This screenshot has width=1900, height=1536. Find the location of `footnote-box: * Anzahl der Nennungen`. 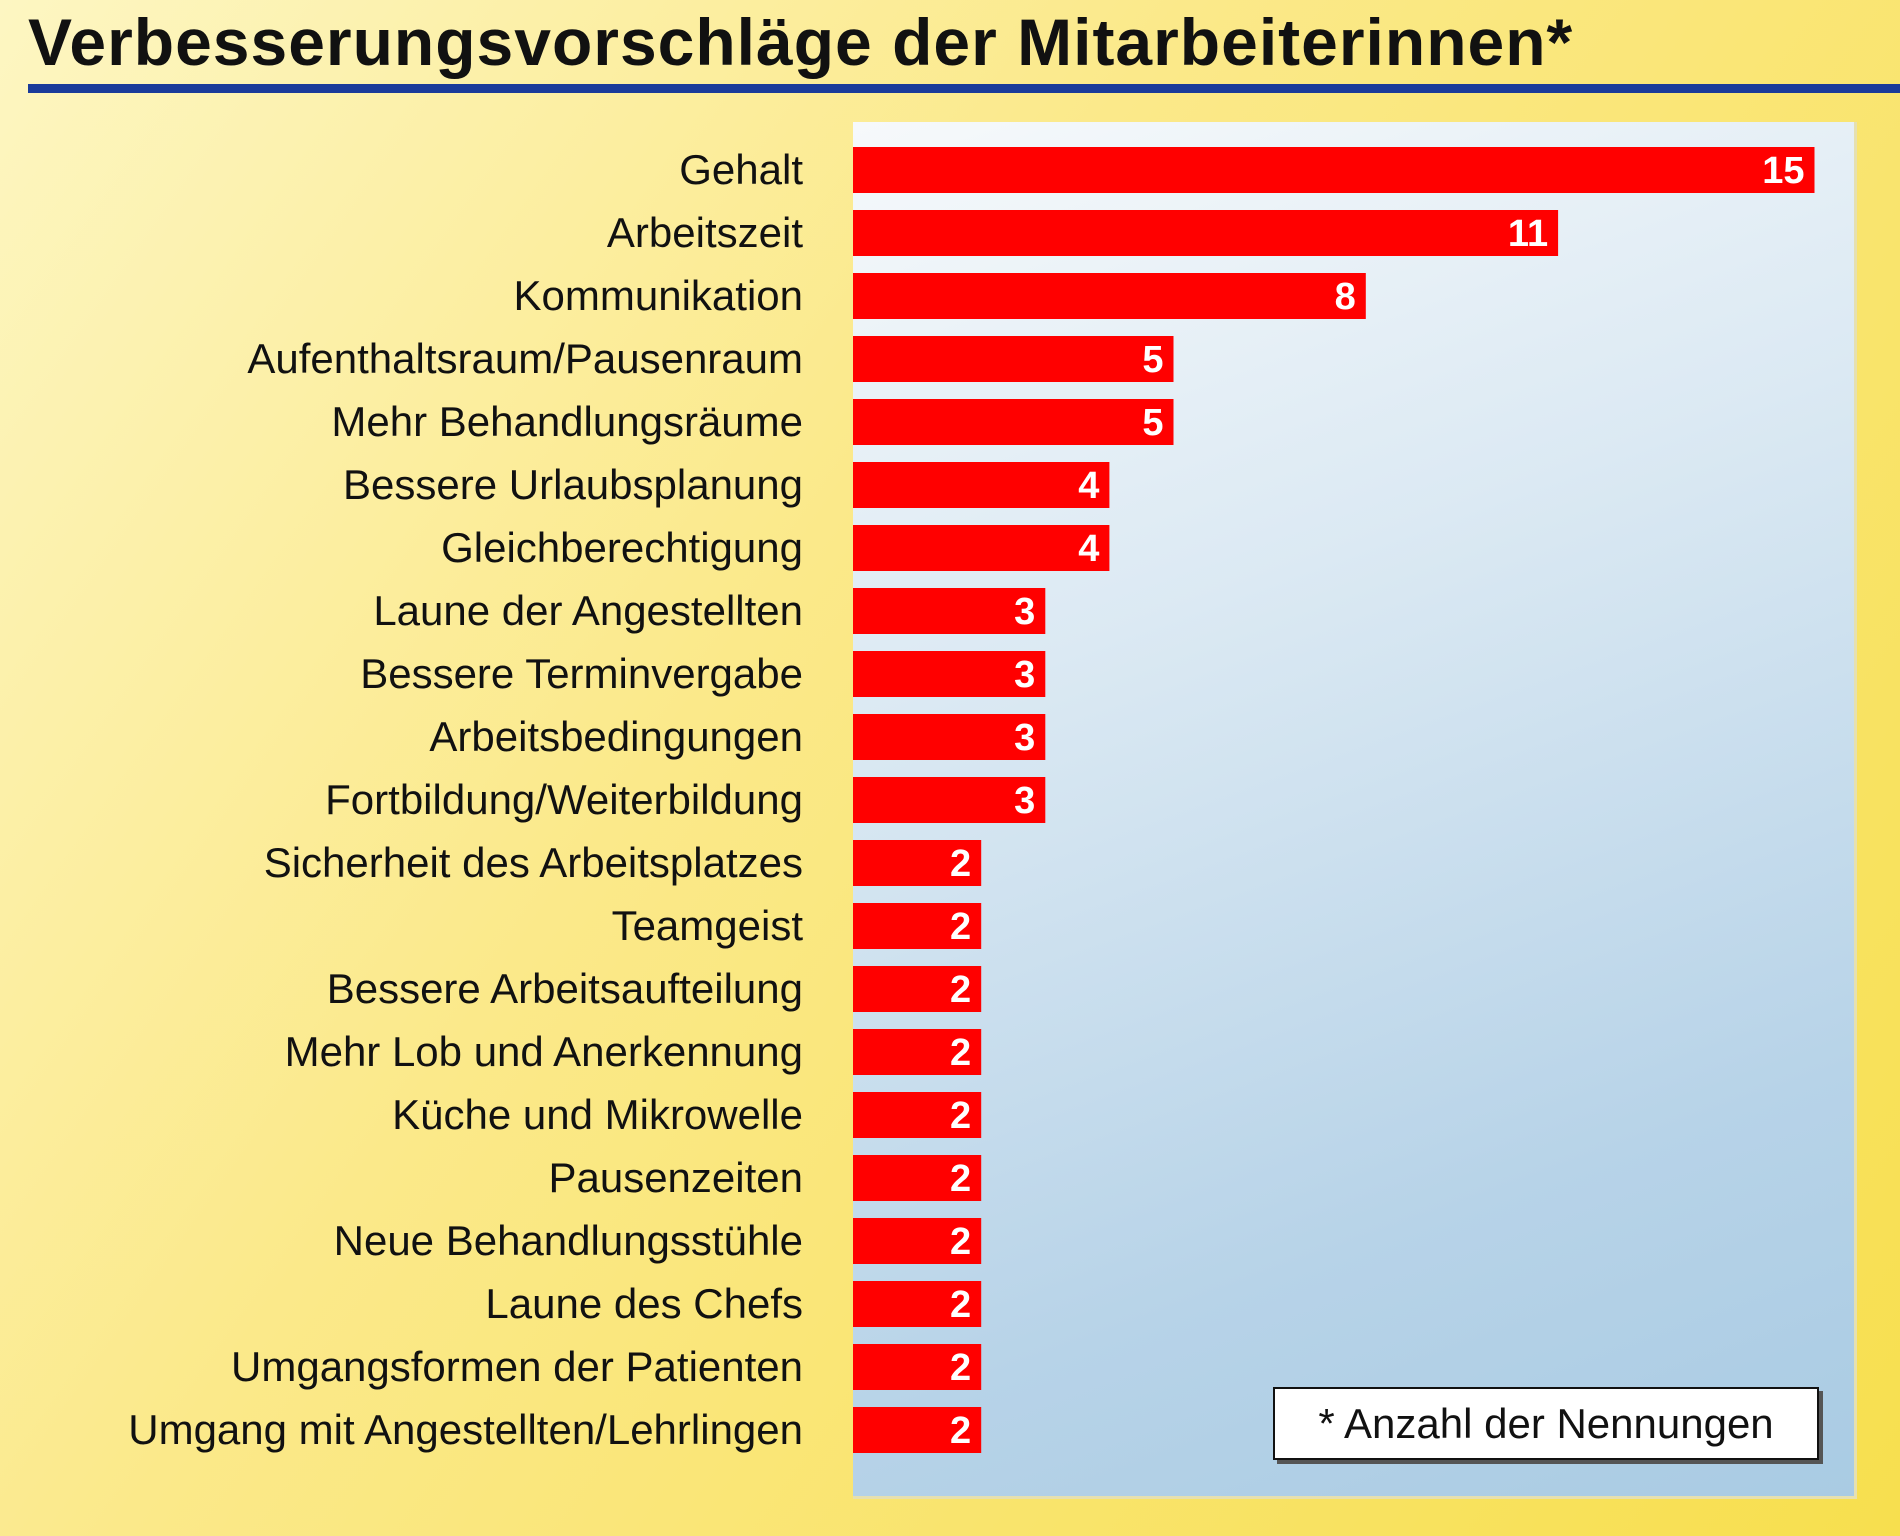

footnote-box: * Anzahl der Nennungen is located at coordinates (1546, 1423).